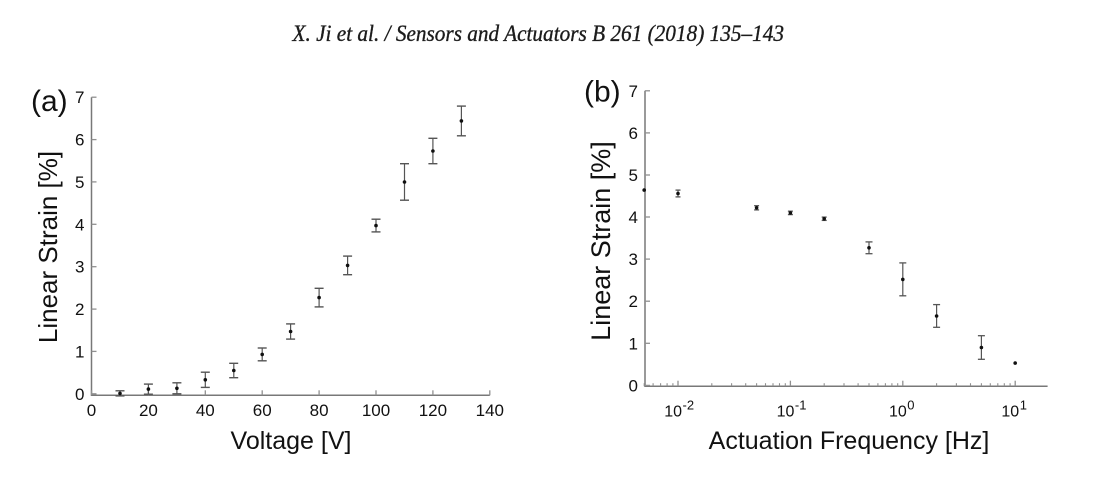 The height and width of the screenshot is (479, 1102). I want to click on svg-text: 120, so click(433, 410).